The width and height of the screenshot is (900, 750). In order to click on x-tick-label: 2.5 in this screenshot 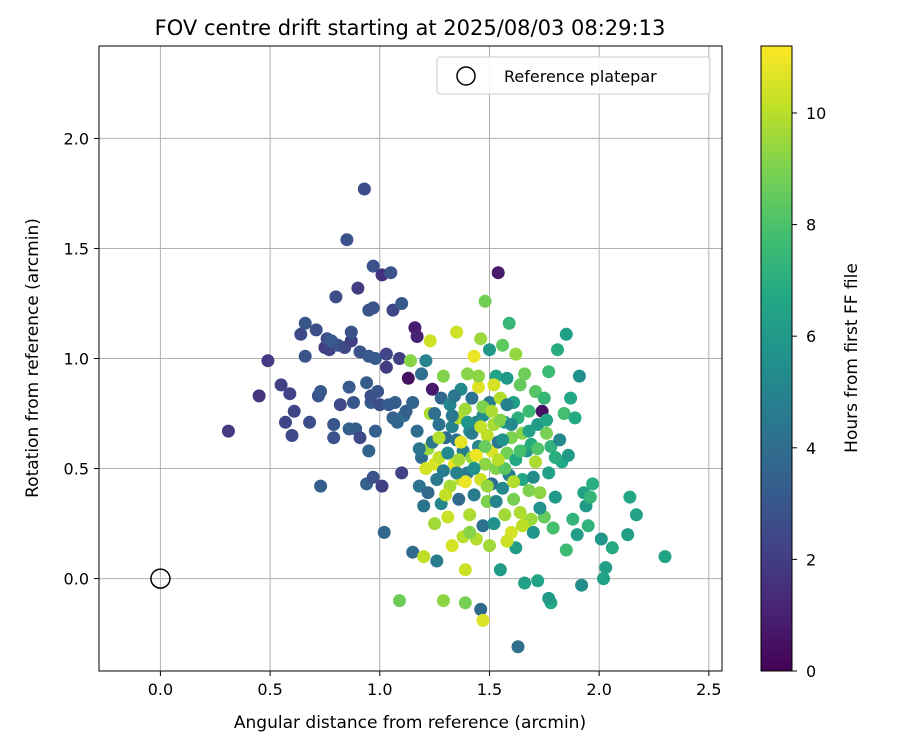, I will do `click(708, 689)`.